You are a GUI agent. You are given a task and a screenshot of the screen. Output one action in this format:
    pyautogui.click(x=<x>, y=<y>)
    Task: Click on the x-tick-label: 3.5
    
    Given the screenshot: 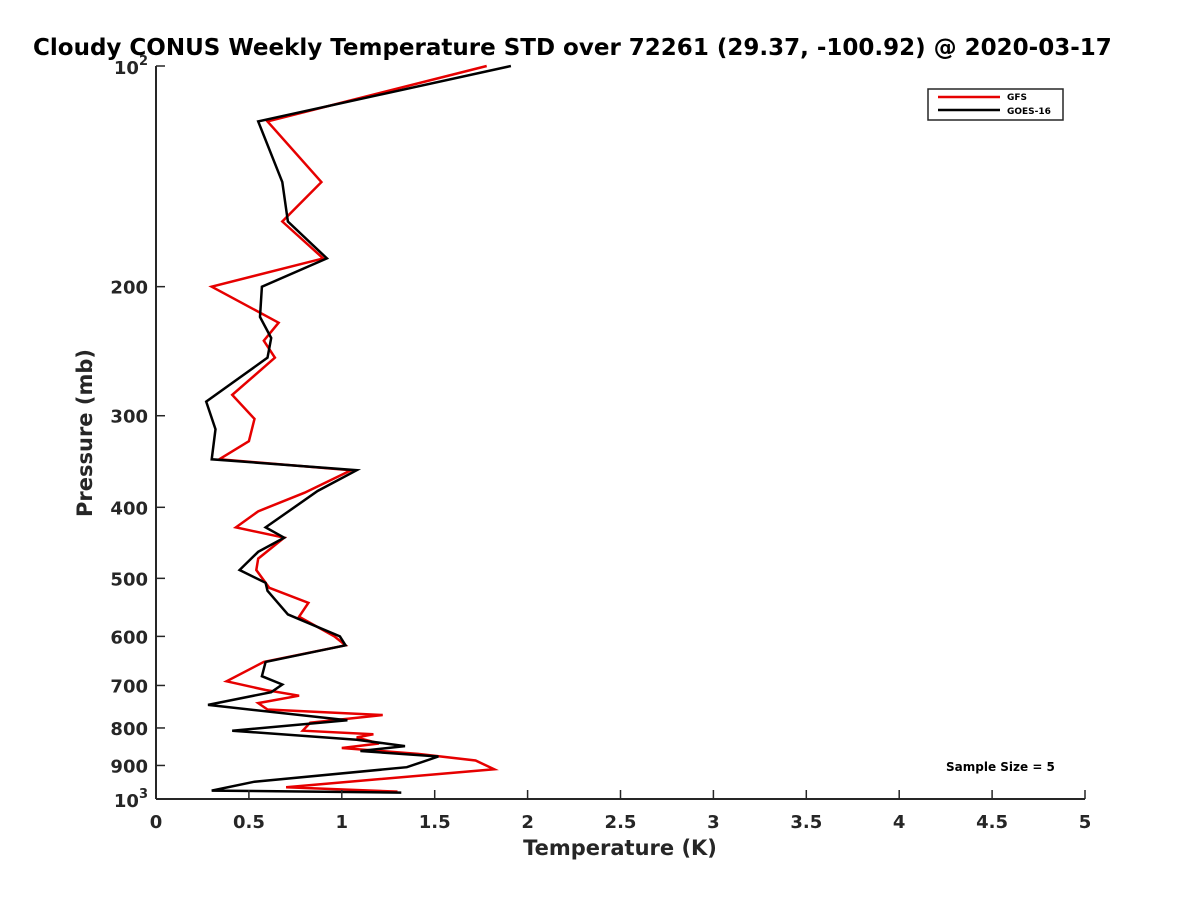 What is the action you would take?
    pyautogui.click(x=806, y=822)
    